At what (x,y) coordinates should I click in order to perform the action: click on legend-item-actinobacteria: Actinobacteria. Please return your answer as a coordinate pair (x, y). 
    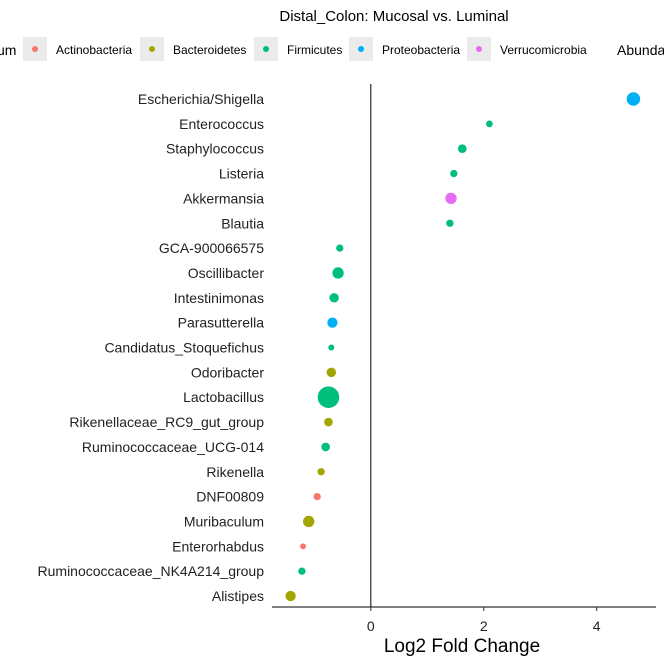
    Looking at the image, I should click on (77, 49).